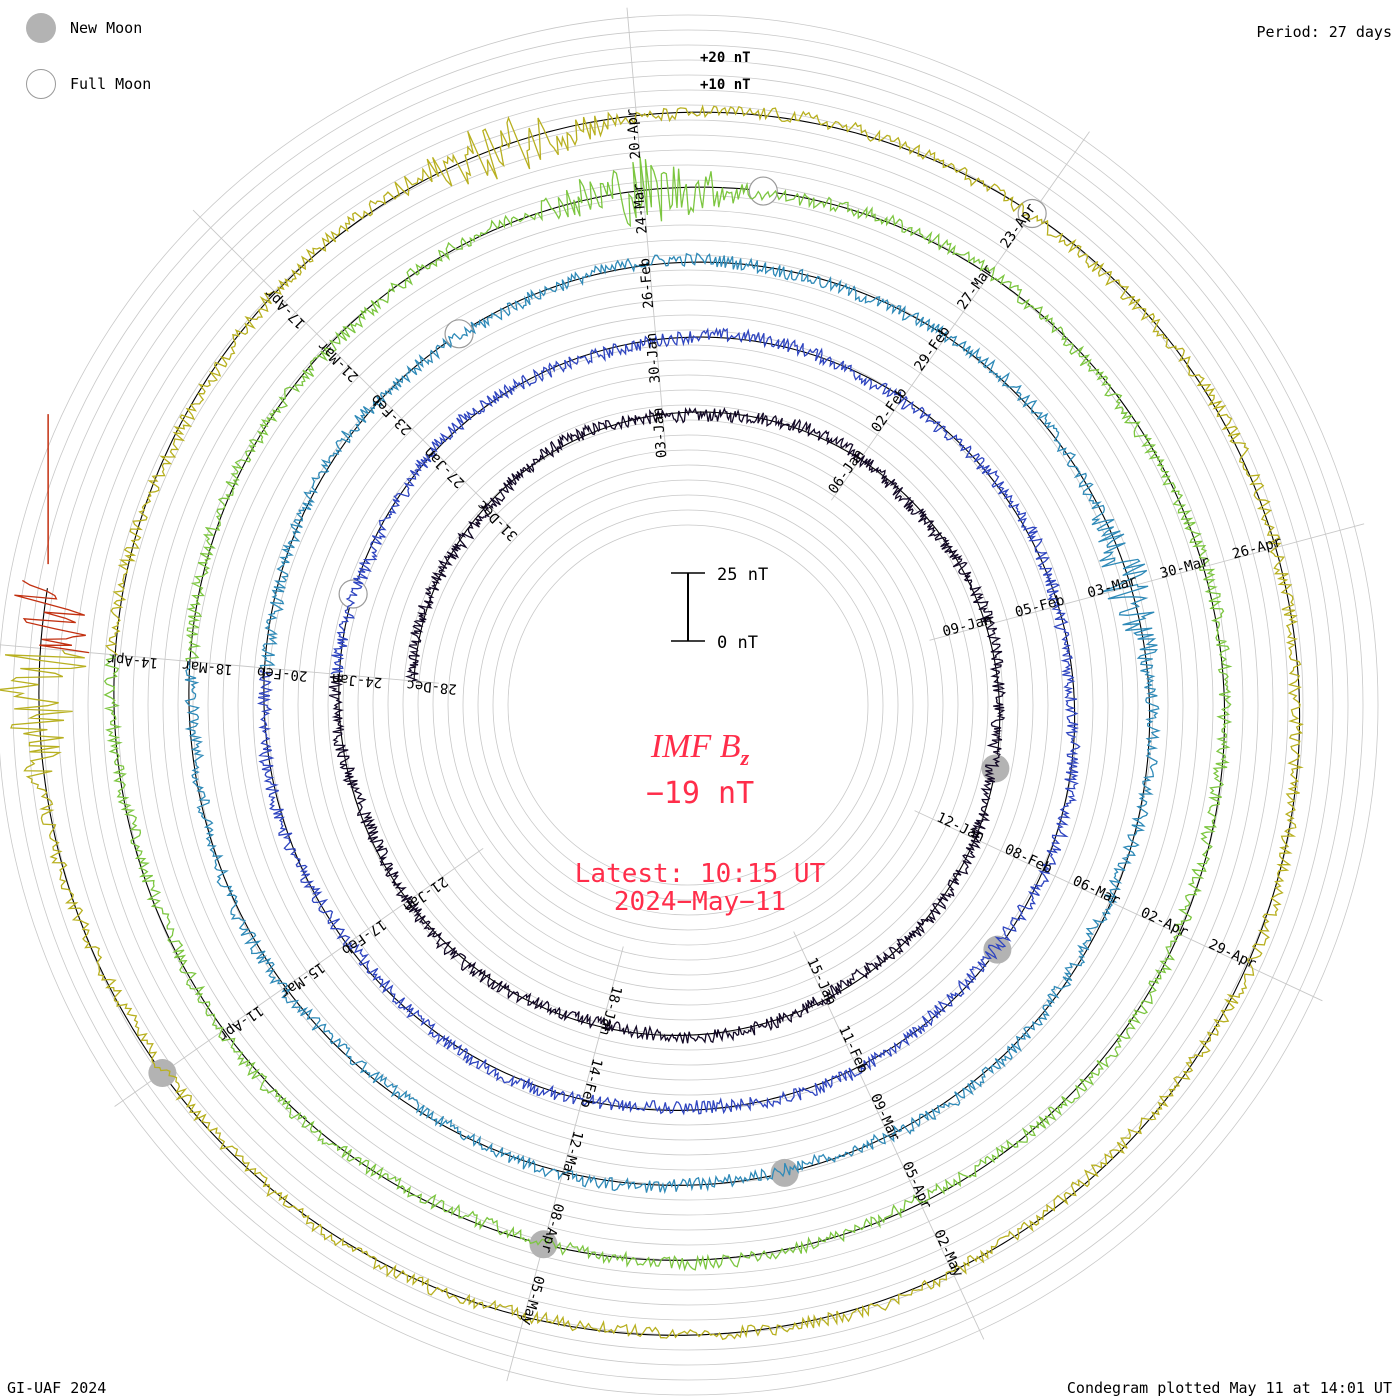 The image size is (1400, 1400). I want to click on date-label: 27-Mar, so click(975, 287).